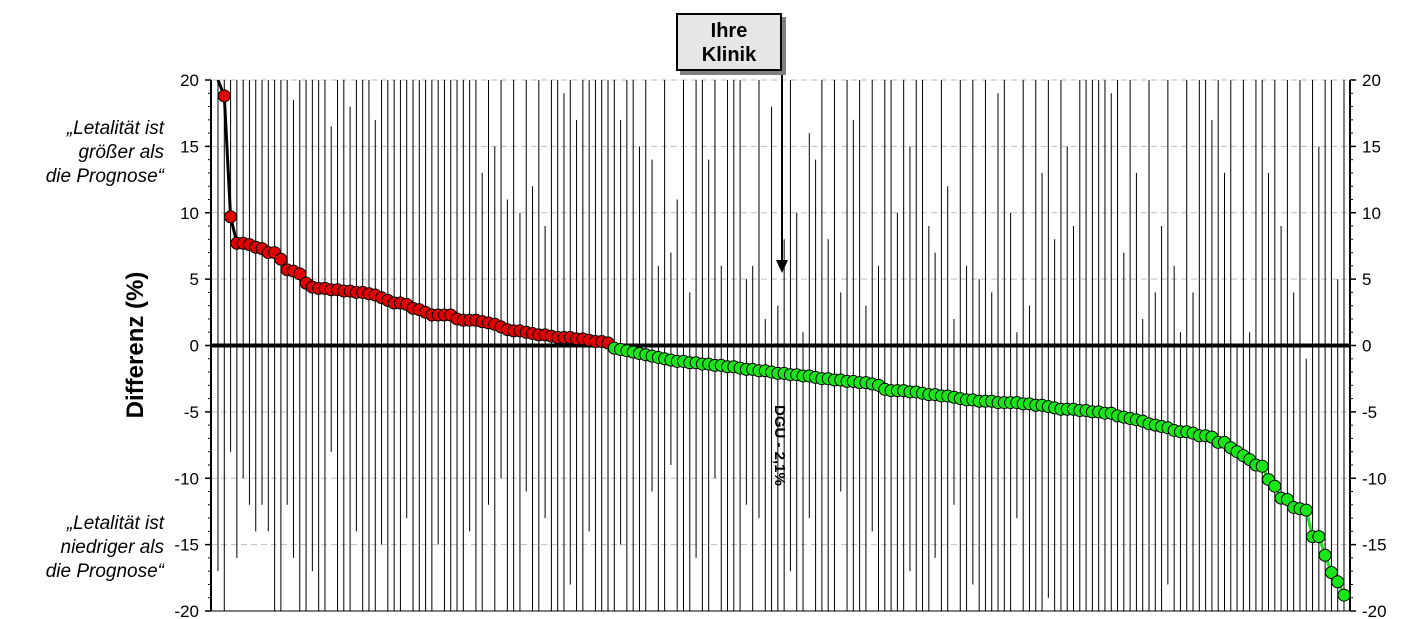 The image size is (1416, 619). I want to click on annotation-below-line-2: niedriger als, so click(112, 547).